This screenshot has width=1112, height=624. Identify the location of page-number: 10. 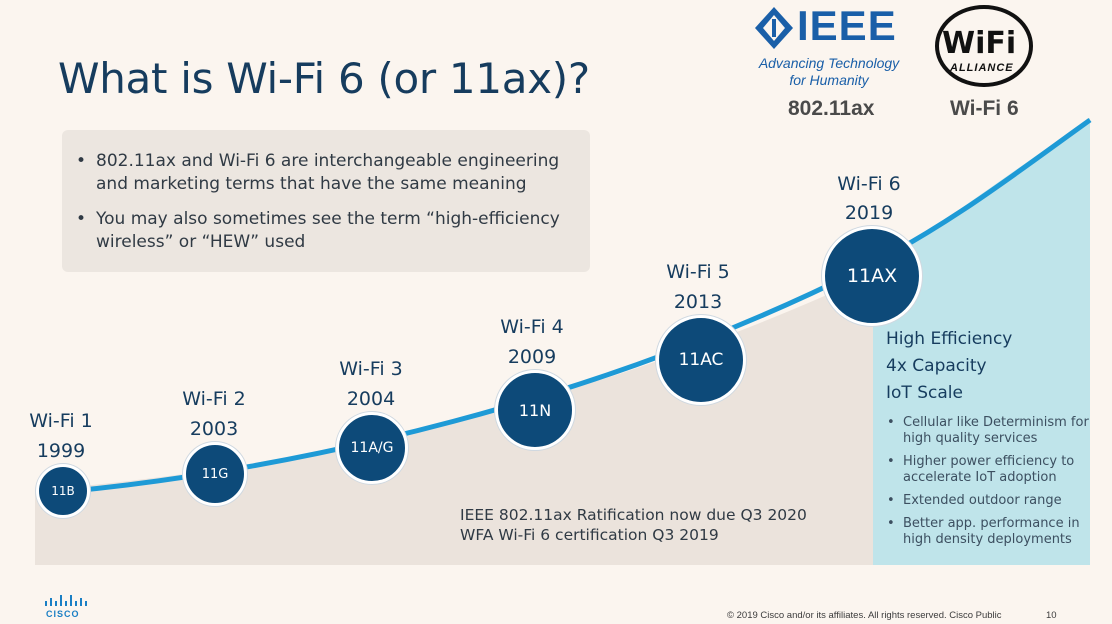
(1051, 615).